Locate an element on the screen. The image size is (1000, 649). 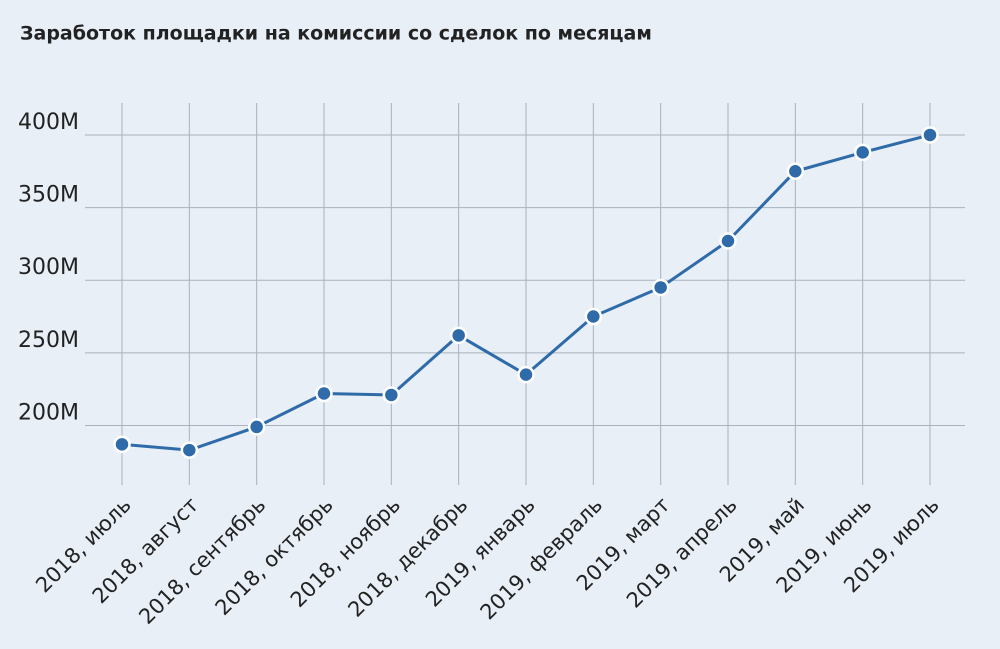
y-tick-label: 200M is located at coordinates (48, 412).